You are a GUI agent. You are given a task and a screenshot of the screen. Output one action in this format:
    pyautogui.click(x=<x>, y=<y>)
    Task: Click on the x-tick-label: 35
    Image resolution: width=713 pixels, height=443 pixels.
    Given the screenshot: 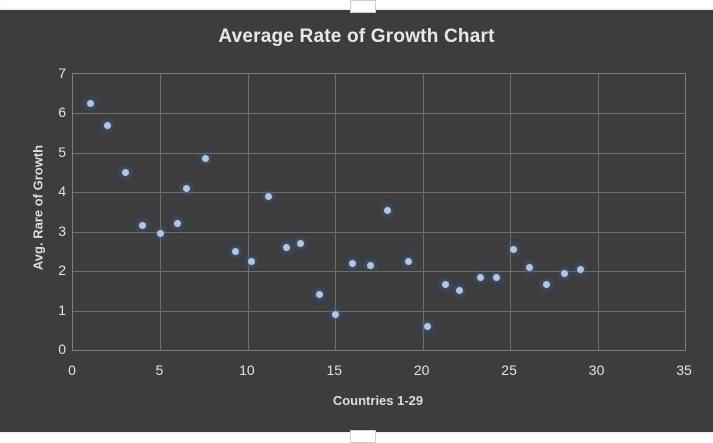 What is the action you would take?
    pyautogui.click(x=684, y=370)
    